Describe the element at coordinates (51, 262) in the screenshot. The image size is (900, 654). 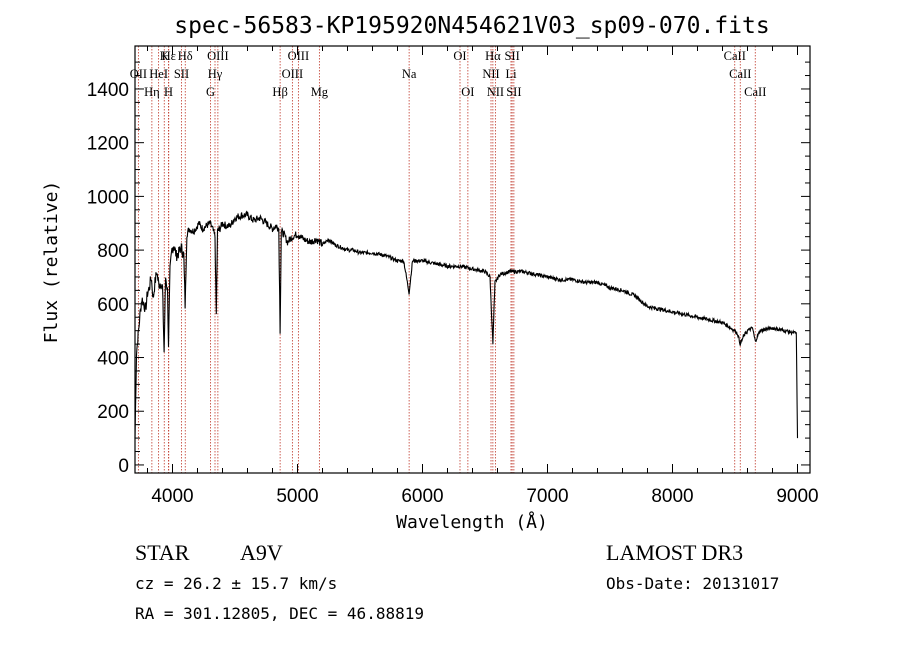
I see `y-axis-label: Flux (relative)` at that location.